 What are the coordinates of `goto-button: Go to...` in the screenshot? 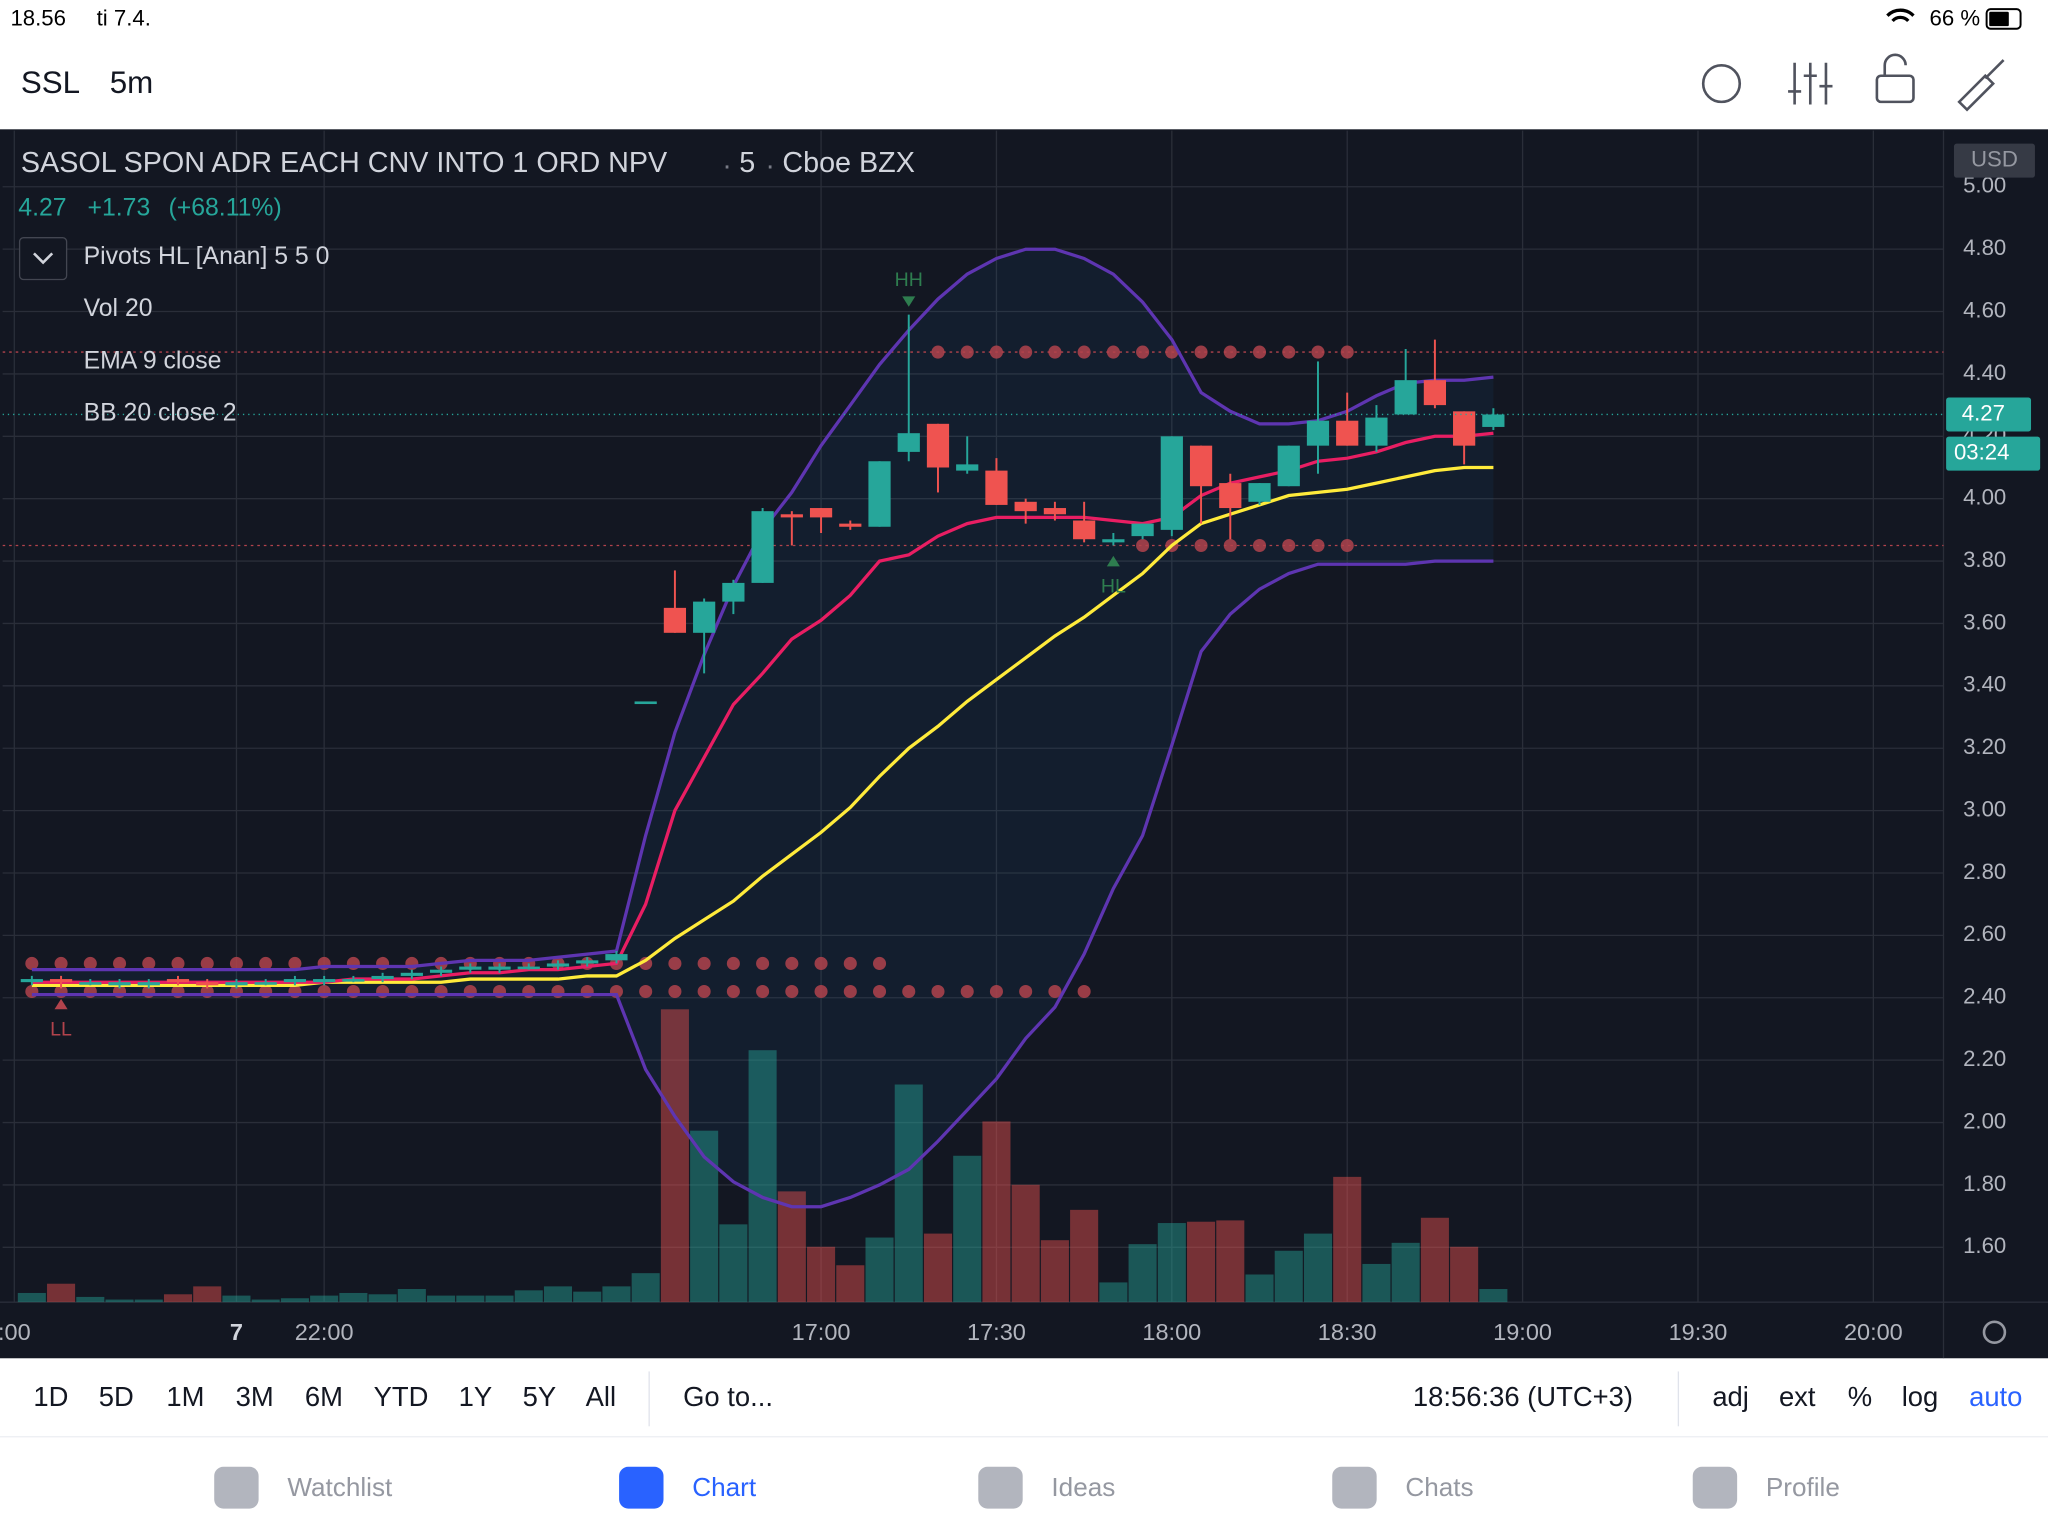 It's located at (728, 1396).